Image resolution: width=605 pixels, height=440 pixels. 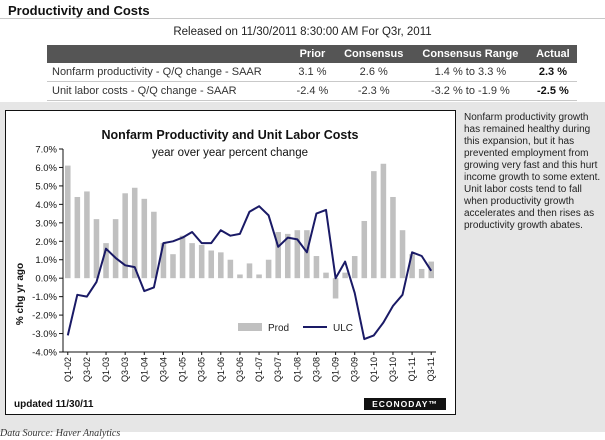 What do you see at coordinates (46, 279) in the screenshot?
I see `y-tick-label: 0.0%` at bounding box center [46, 279].